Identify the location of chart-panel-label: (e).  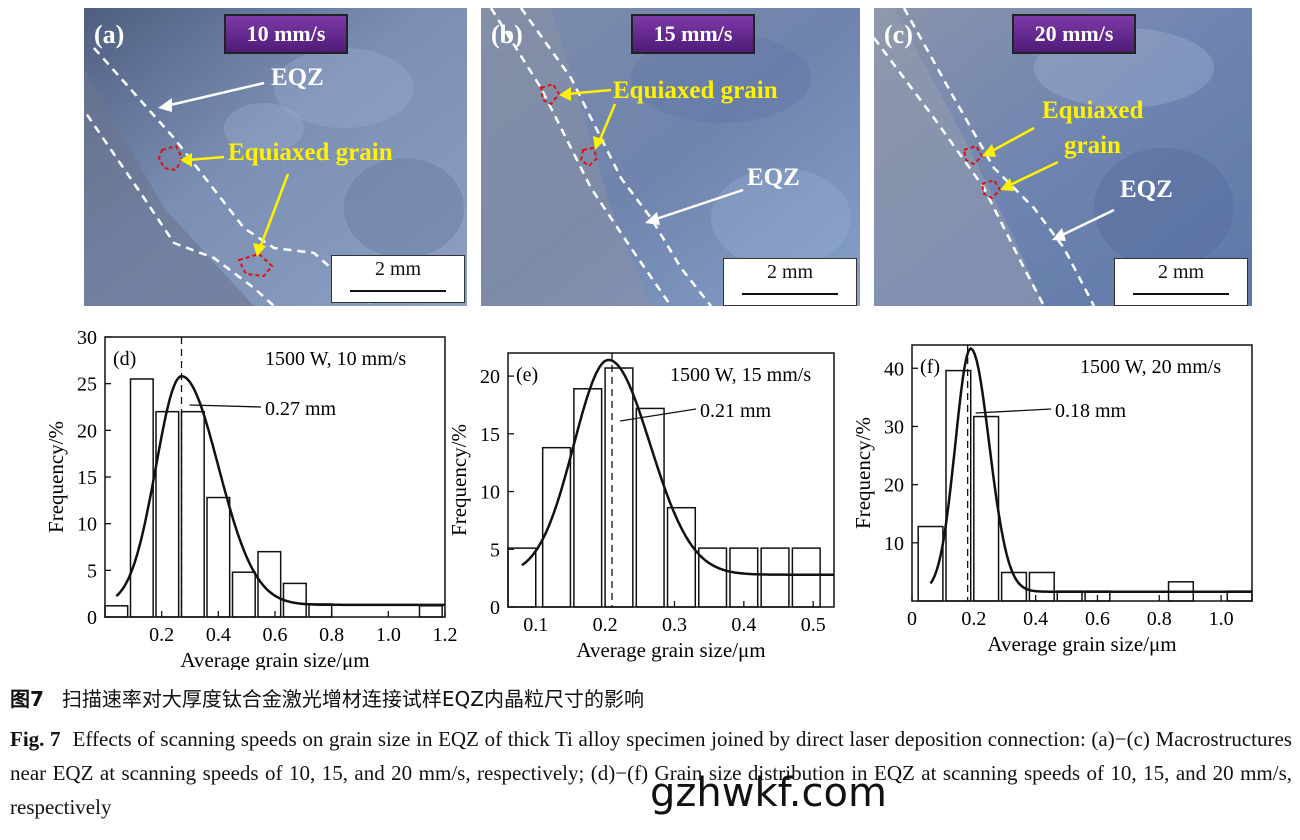
(527, 375).